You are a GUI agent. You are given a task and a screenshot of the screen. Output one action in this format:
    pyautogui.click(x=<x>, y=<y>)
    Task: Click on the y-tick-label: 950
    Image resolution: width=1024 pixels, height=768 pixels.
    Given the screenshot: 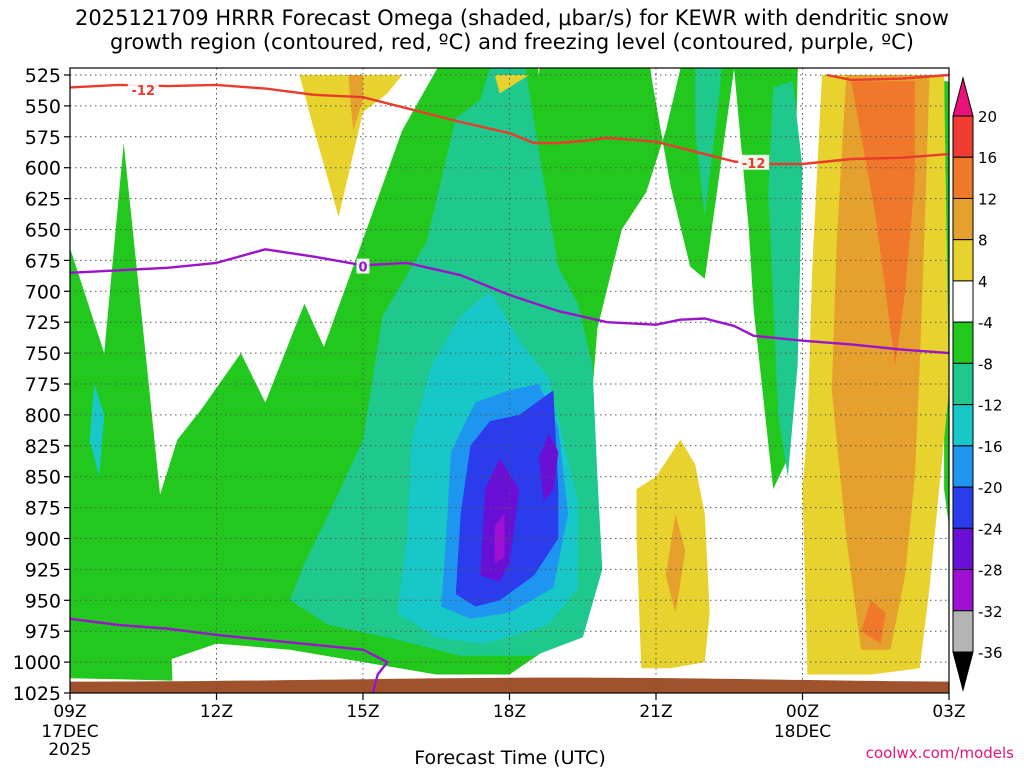 What is the action you would take?
    pyautogui.click(x=43, y=601)
    